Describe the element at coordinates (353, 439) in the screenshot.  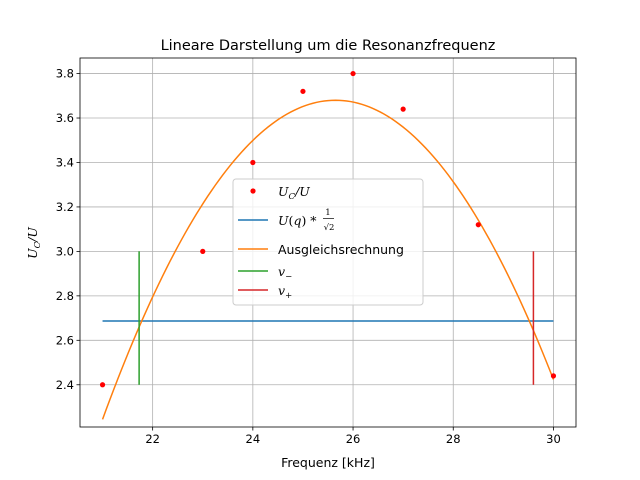
I see `x-tick-label: 26` at that location.